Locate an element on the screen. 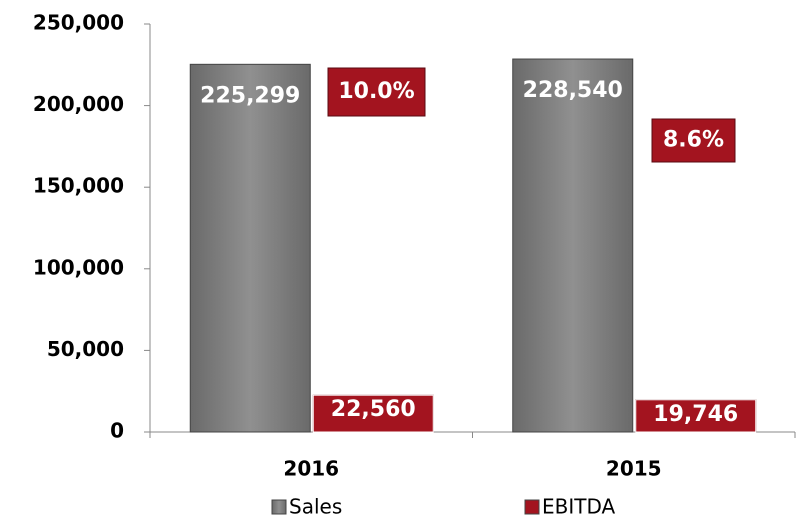 This screenshot has height=523, width=796. x-tick-label: 2016 is located at coordinates (311, 469).